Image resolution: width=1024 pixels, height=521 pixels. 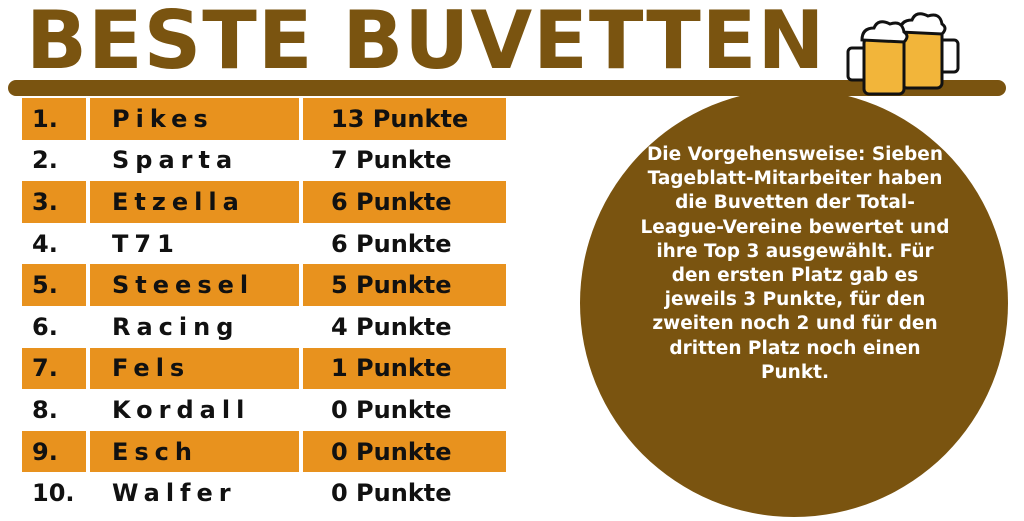 I want to click on club-cell: Pikes, so click(x=194, y=119).